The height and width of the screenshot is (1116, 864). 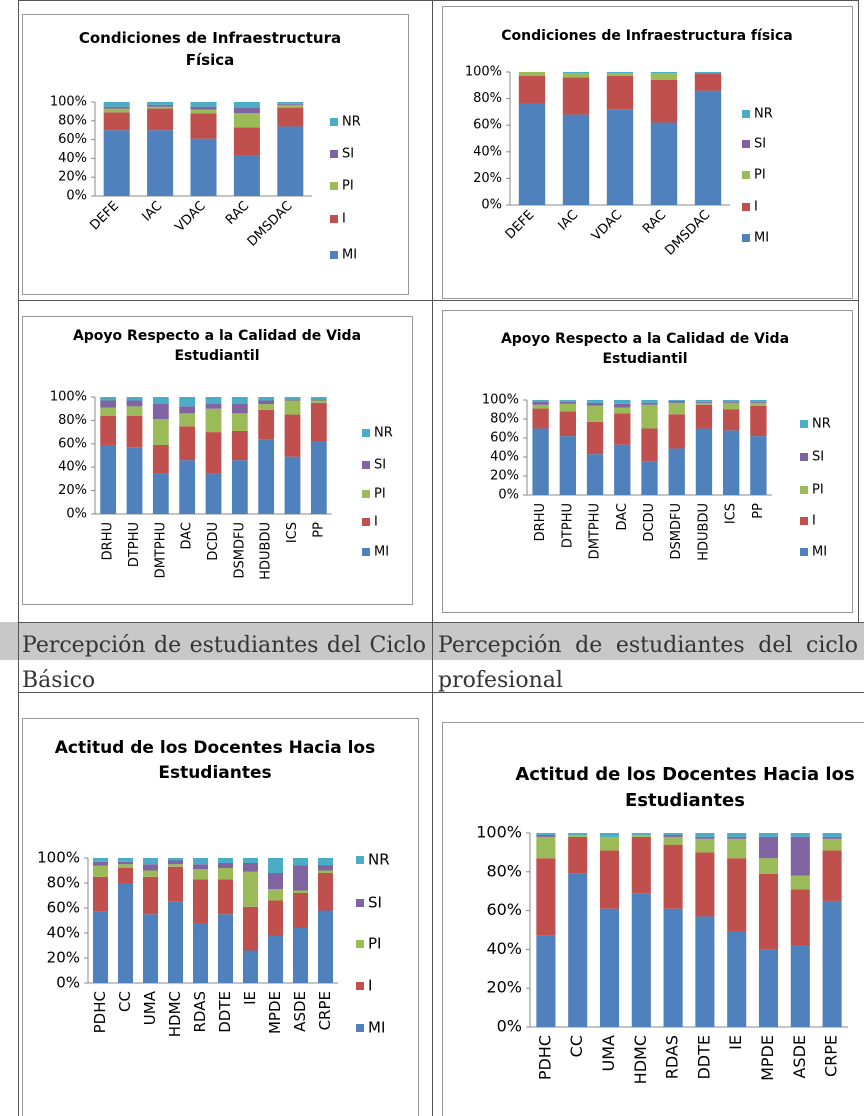 What do you see at coordinates (595, 531) in the screenshot?
I see `x-tick-label: DMTPHU` at bounding box center [595, 531].